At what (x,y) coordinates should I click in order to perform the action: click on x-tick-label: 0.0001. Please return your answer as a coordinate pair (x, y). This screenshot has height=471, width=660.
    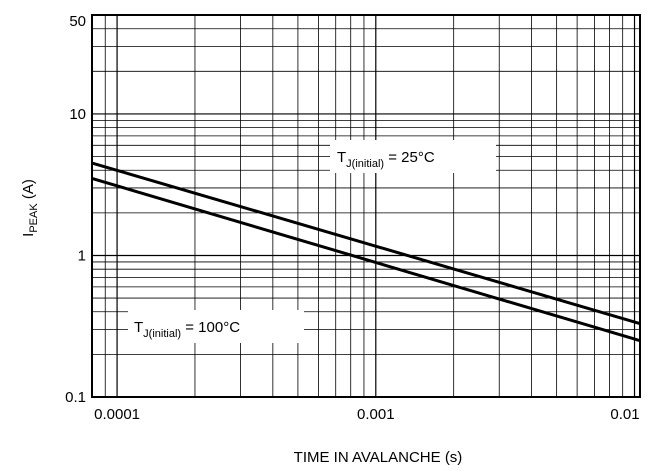
    Looking at the image, I should click on (117, 414).